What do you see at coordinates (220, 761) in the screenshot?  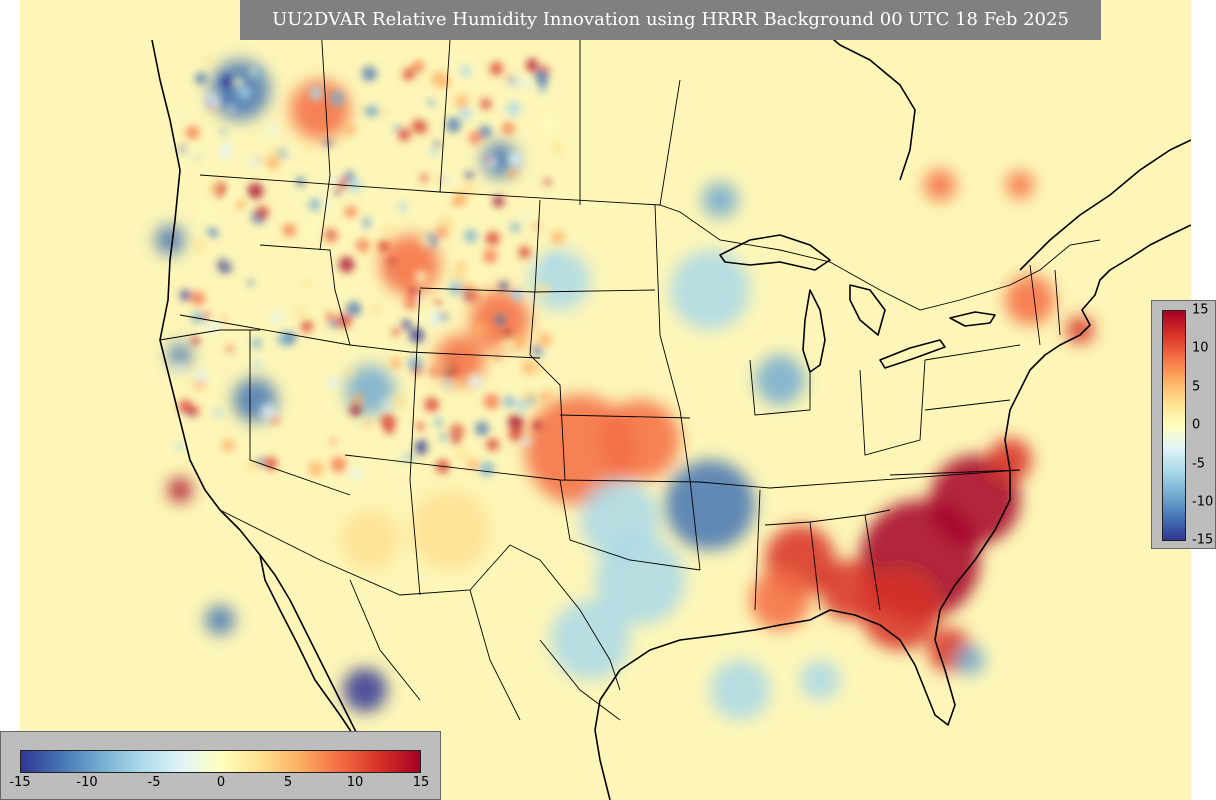 I see `horizontal-colorbar-gradient` at bounding box center [220, 761].